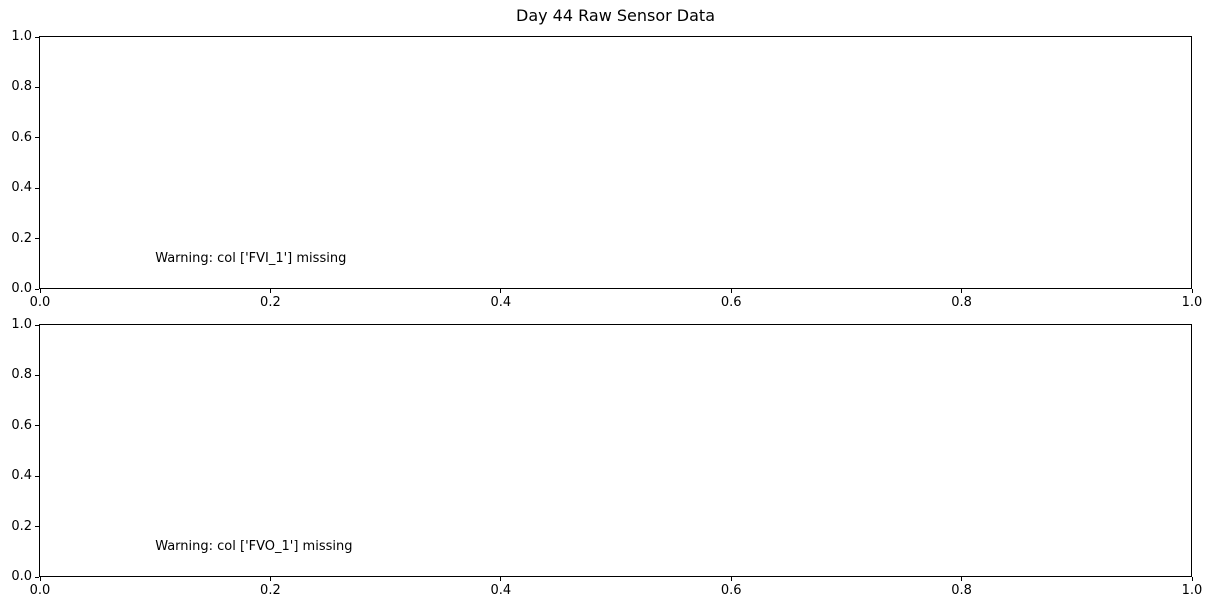  I want to click on figure-title: Day 44 Raw Sensor Data, so click(615, 15).